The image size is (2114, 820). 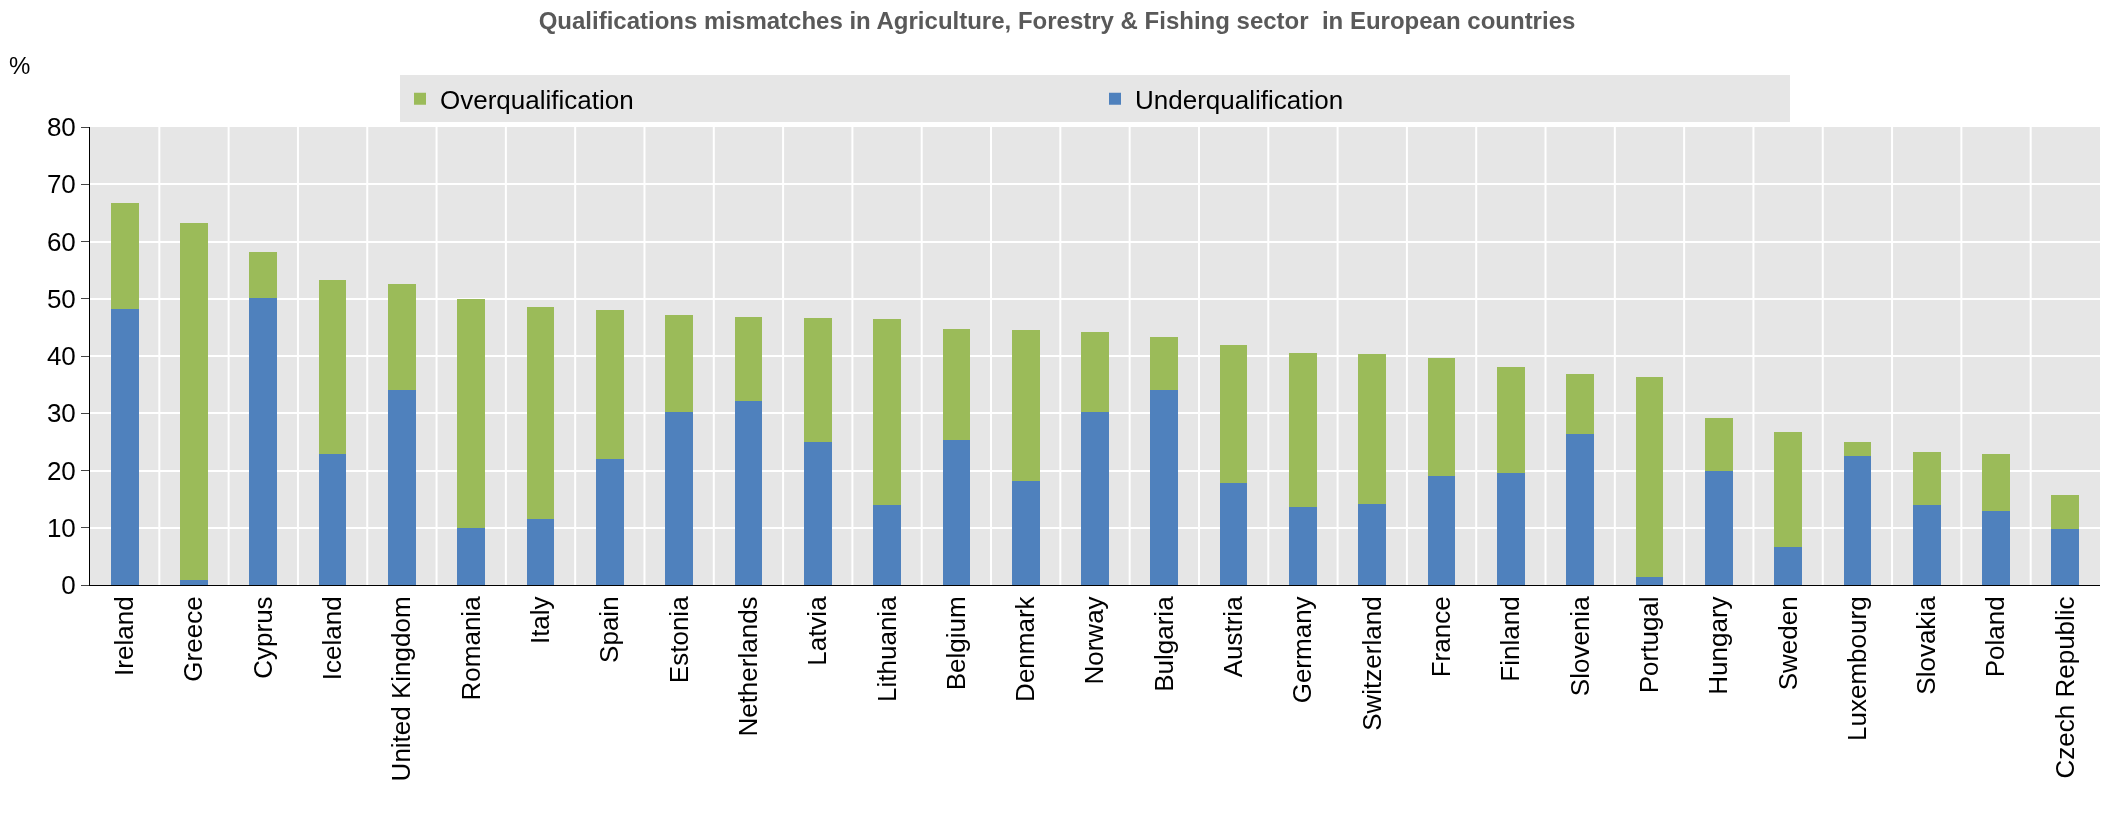 I want to click on x-tick-label: Czech Republic, so click(x=2064, y=687).